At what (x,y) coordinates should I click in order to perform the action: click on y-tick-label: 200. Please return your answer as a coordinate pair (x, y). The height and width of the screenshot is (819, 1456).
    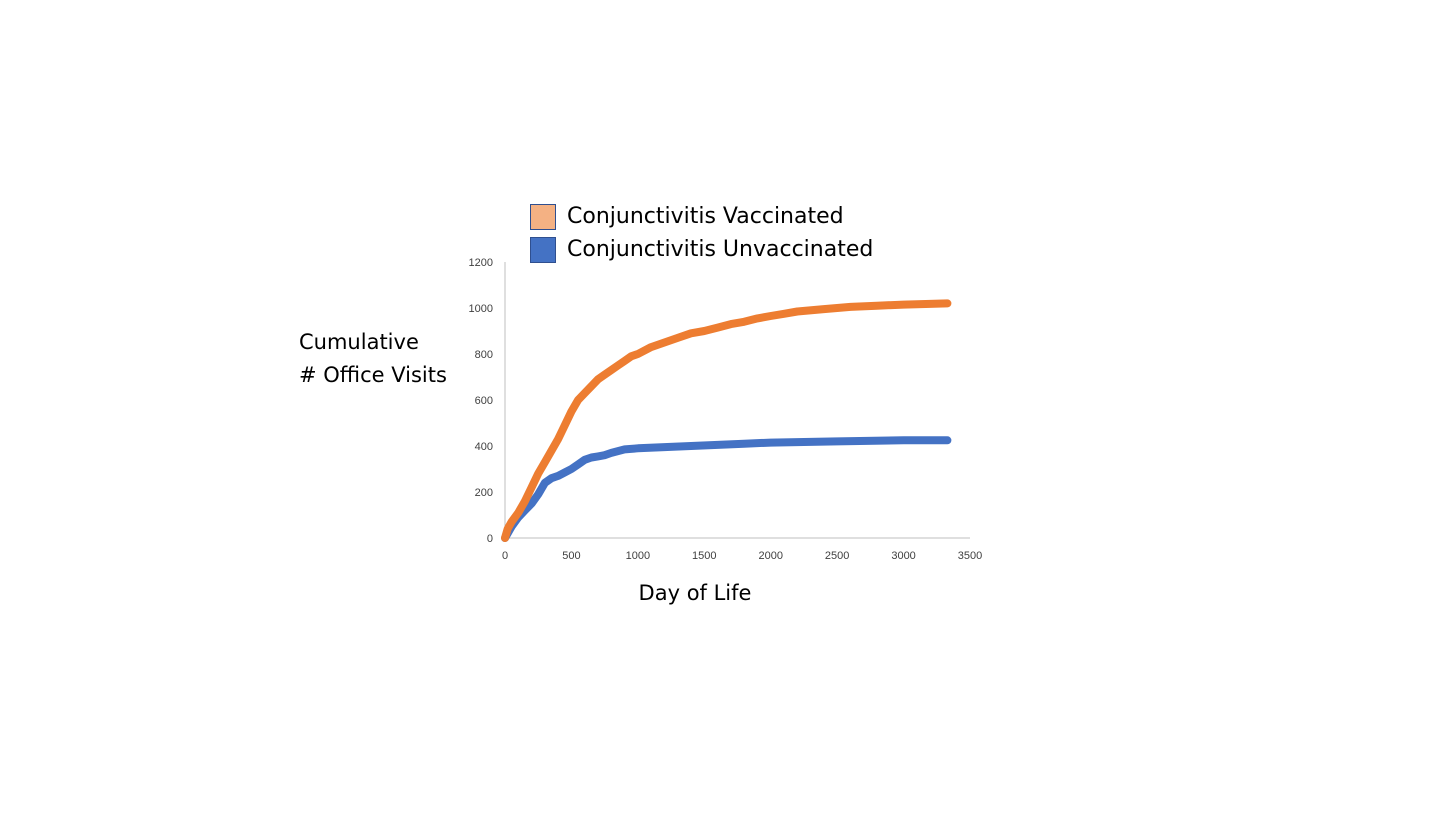
    Looking at the image, I should click on (484, 493).